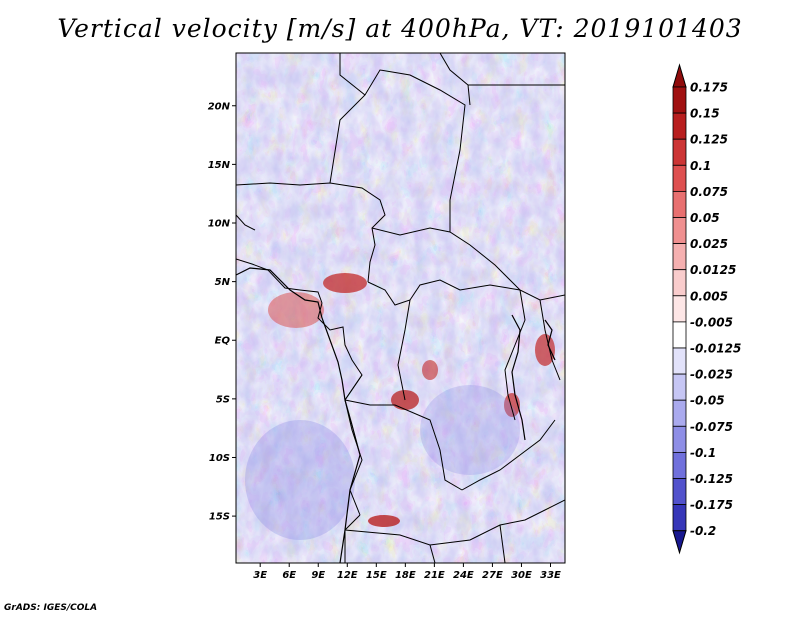 The width and height of the screenshot is (800, 618). Describe the element at coordinates (705, 218) in the screenshot. I see `colorbar-label: 0.05` at that location.